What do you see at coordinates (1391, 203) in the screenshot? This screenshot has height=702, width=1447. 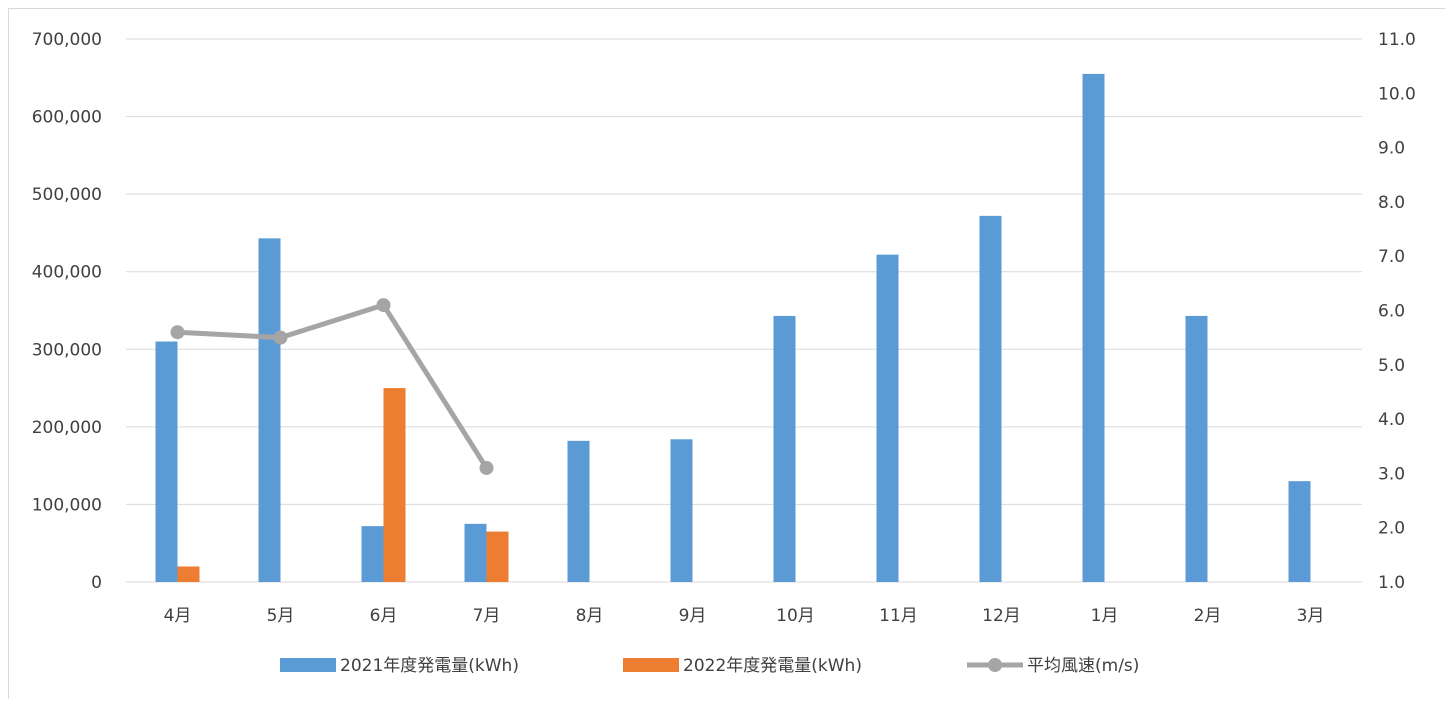 I see `right-axis-tick-label: 8.0` at bounding box center [1391, 203].